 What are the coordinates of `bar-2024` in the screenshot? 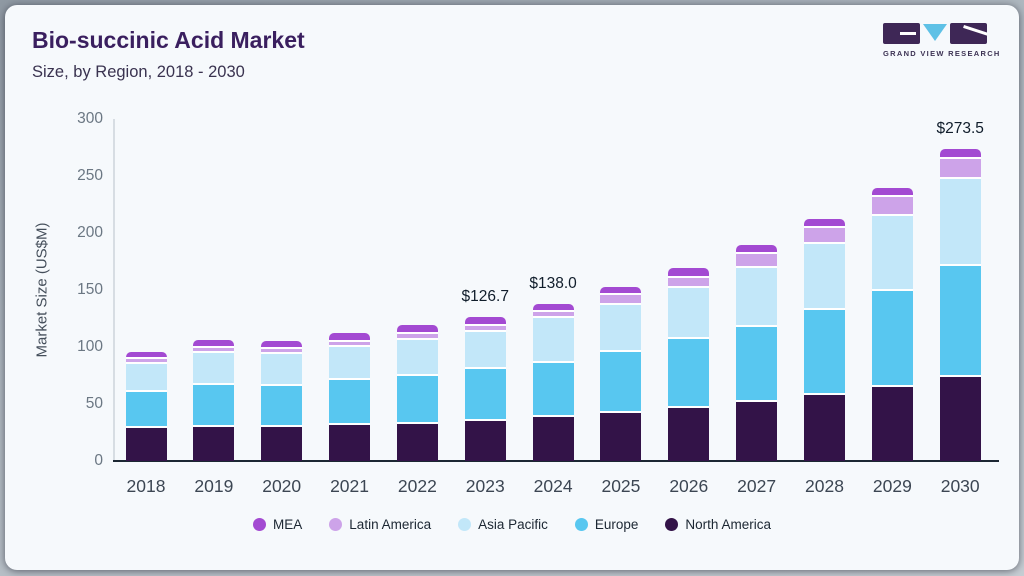 It's located at (553, 382).